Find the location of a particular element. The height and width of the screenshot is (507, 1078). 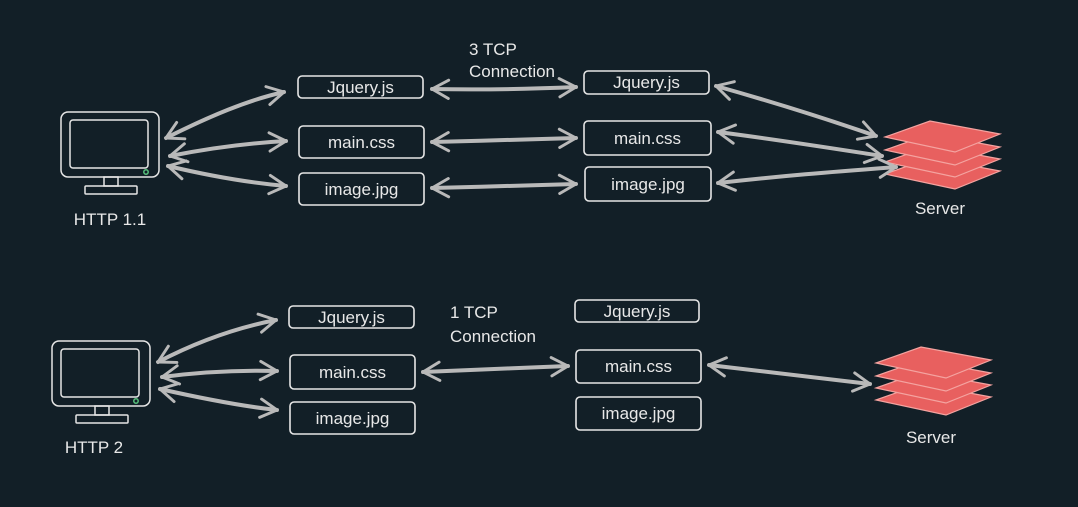

http11-server-file-image: image.jpg is located at coordinates (648, 184).